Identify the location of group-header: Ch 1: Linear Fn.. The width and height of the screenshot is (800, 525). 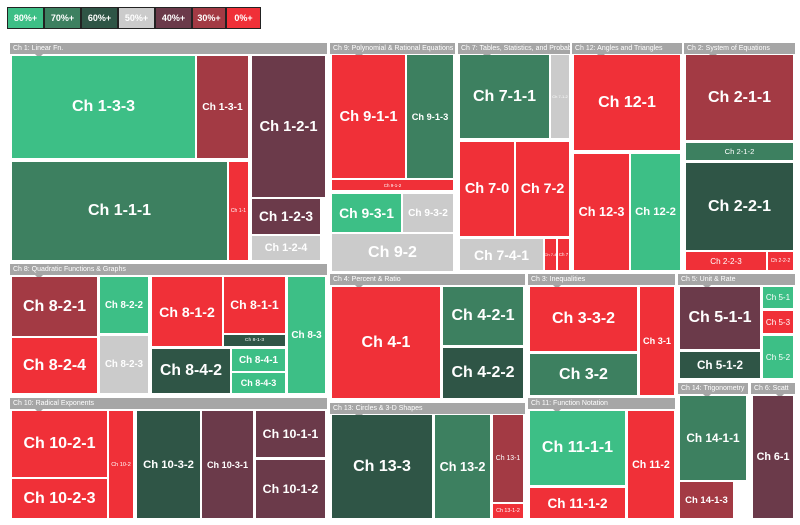
(168, 48).